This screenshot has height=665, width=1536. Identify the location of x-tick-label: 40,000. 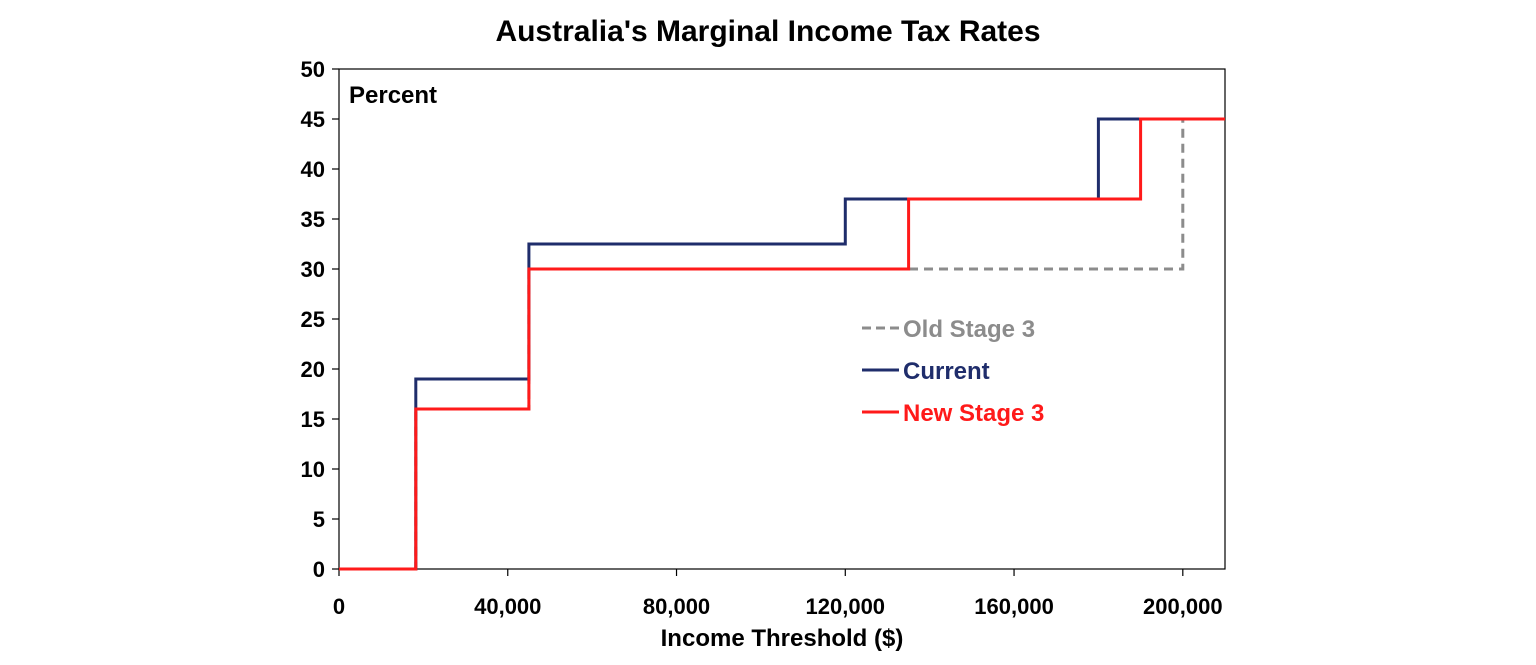
(507, 606).